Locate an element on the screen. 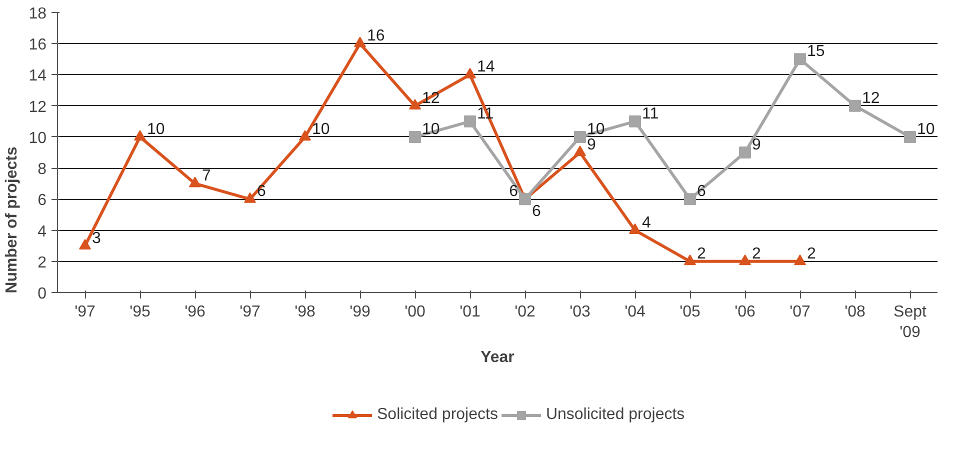 Image resolution: width=976 pixels, height=452 pixels. y-tick-label: 10 is located at coordinates (37, 138).